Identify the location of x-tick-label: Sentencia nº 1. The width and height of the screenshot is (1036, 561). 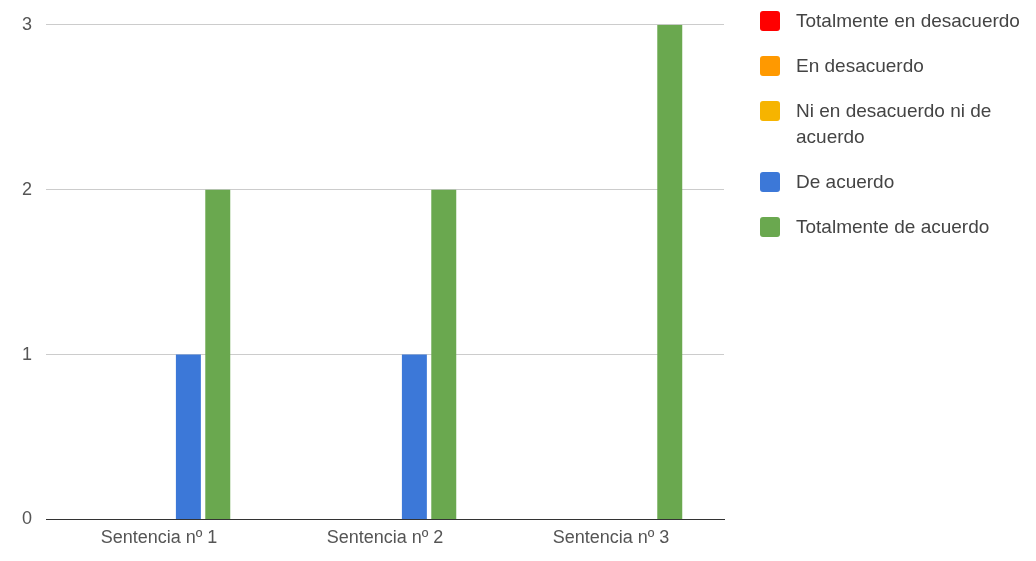
(159, 537).